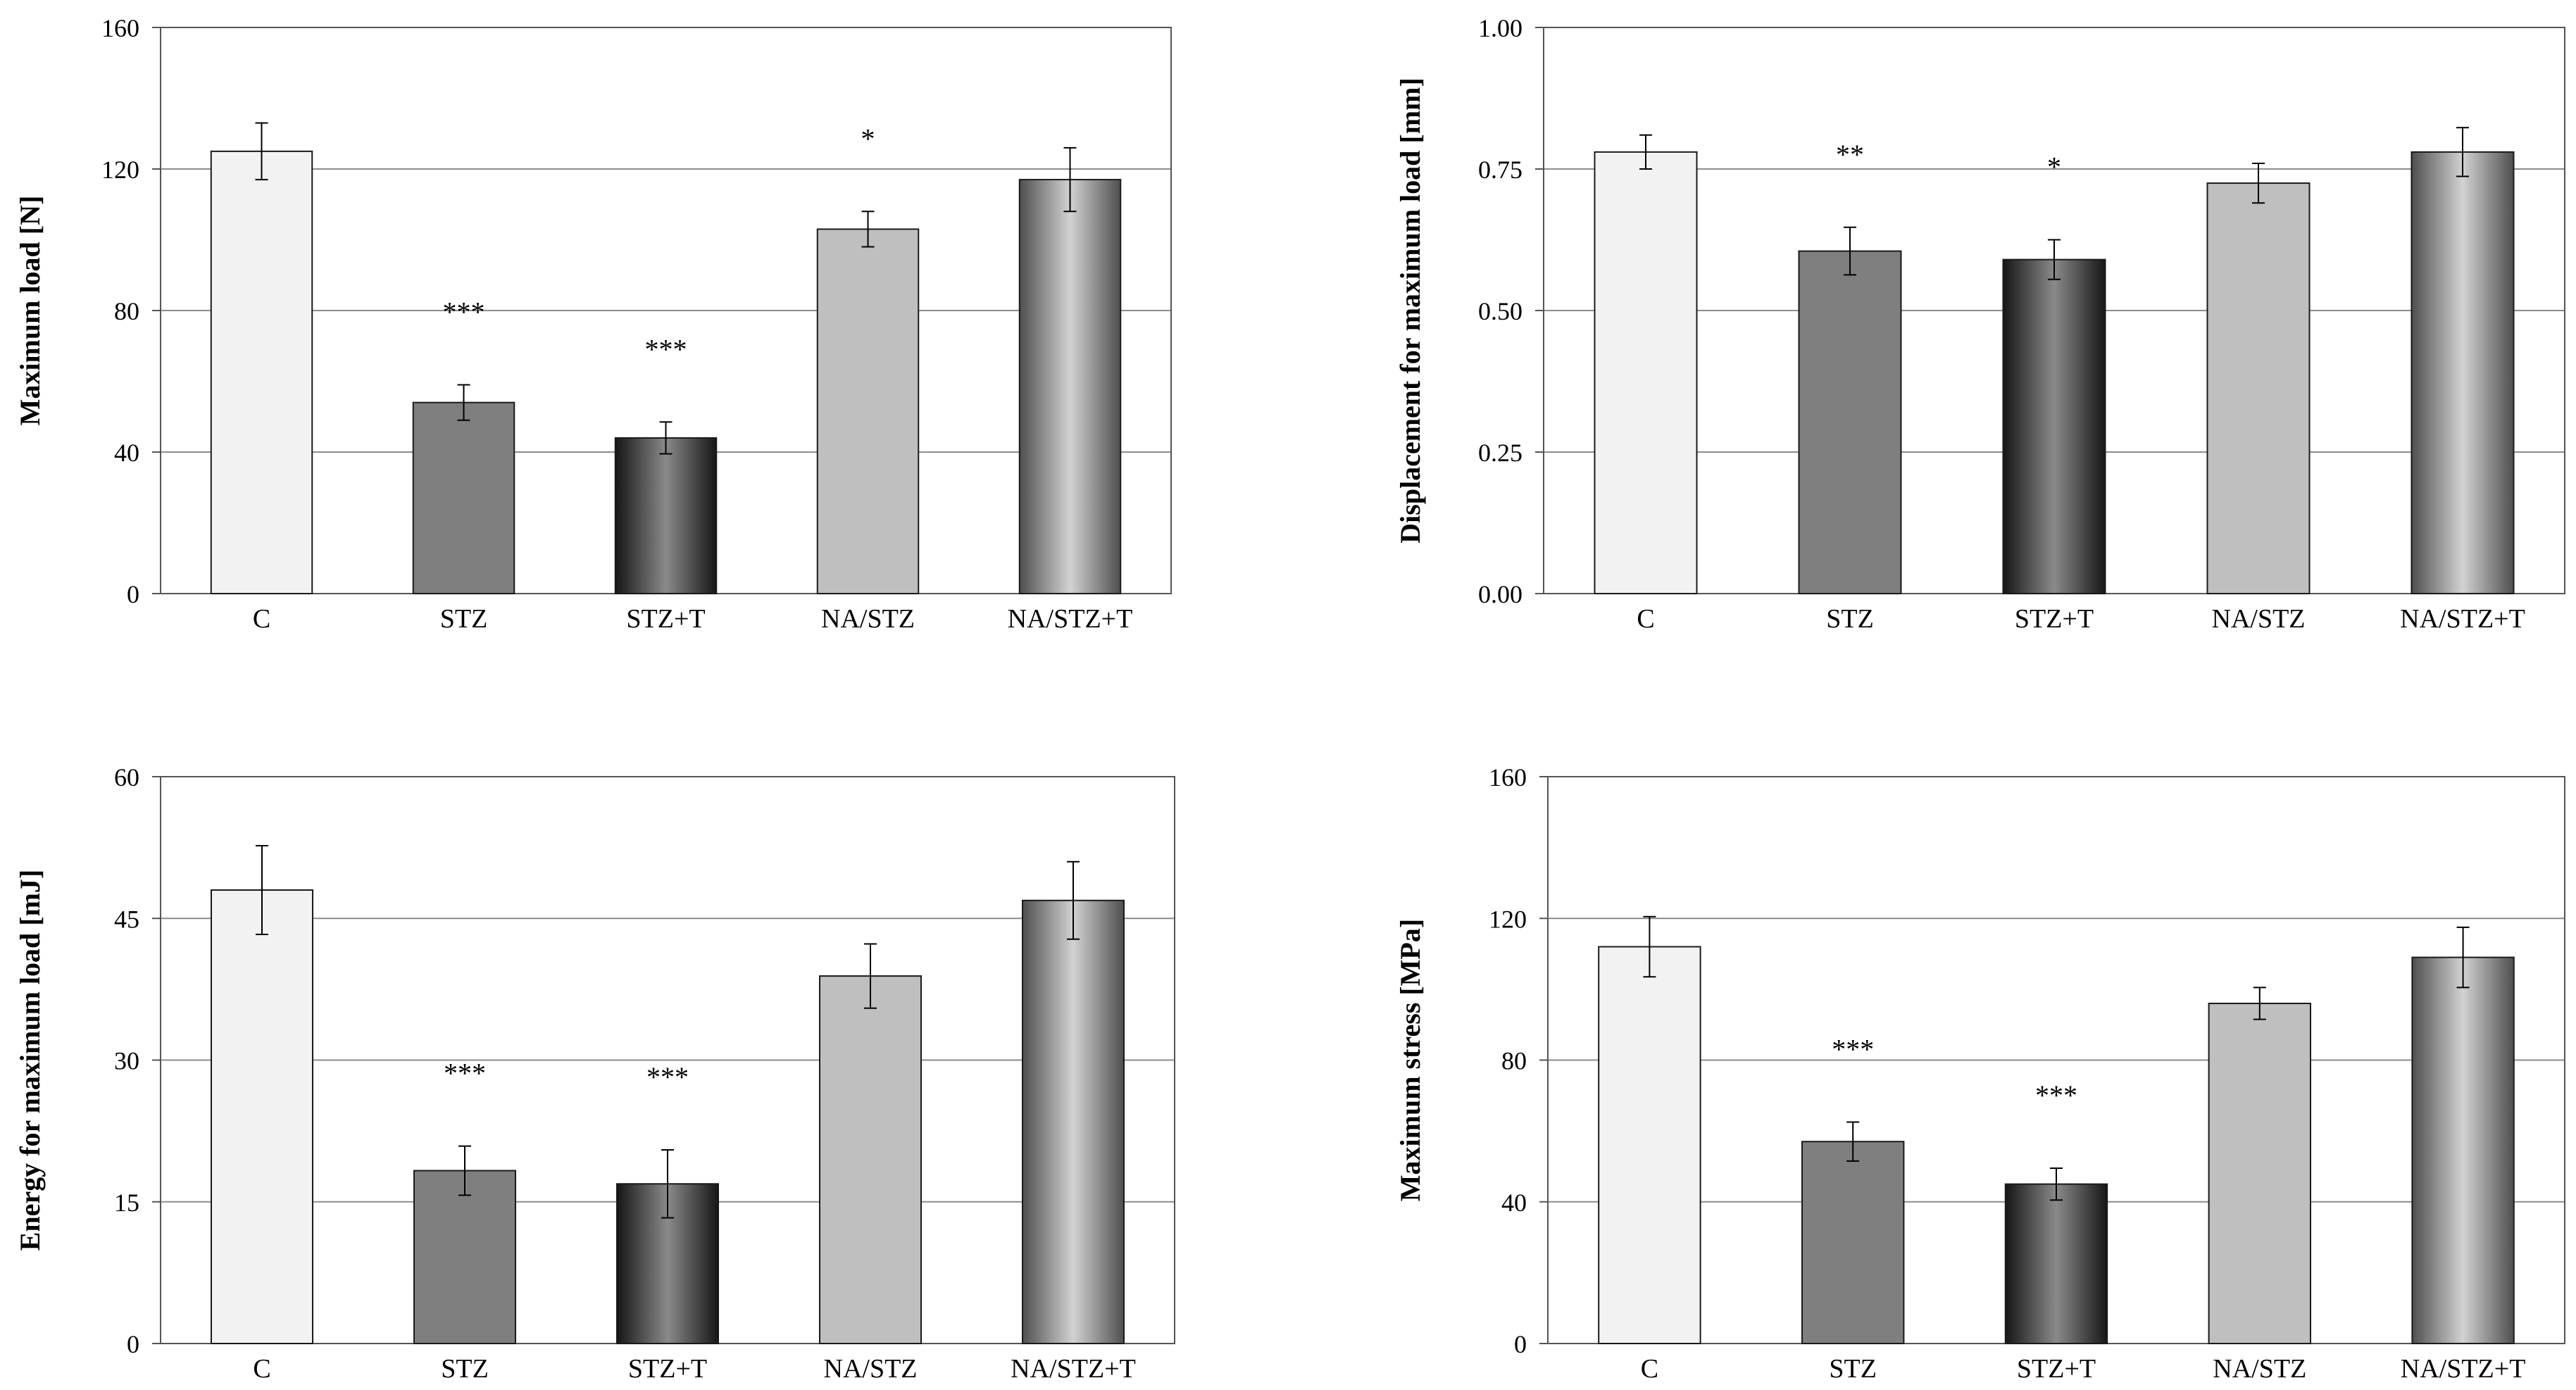 This screenshot has height=1390, width=2576. Describe the element at coordinates (126, 1203) in the screenshot. I see `y-tick-label: 15` at that location.